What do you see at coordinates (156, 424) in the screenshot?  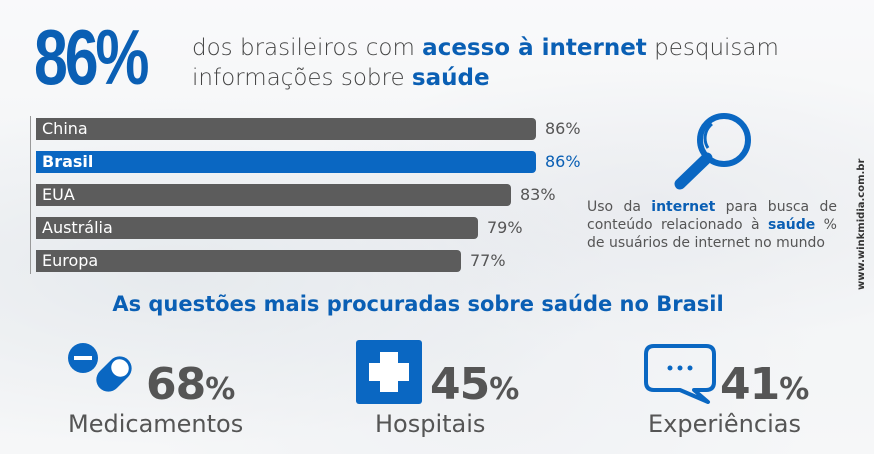 I see `stat-label: Medicamentos` at bounding box center [156, 424].